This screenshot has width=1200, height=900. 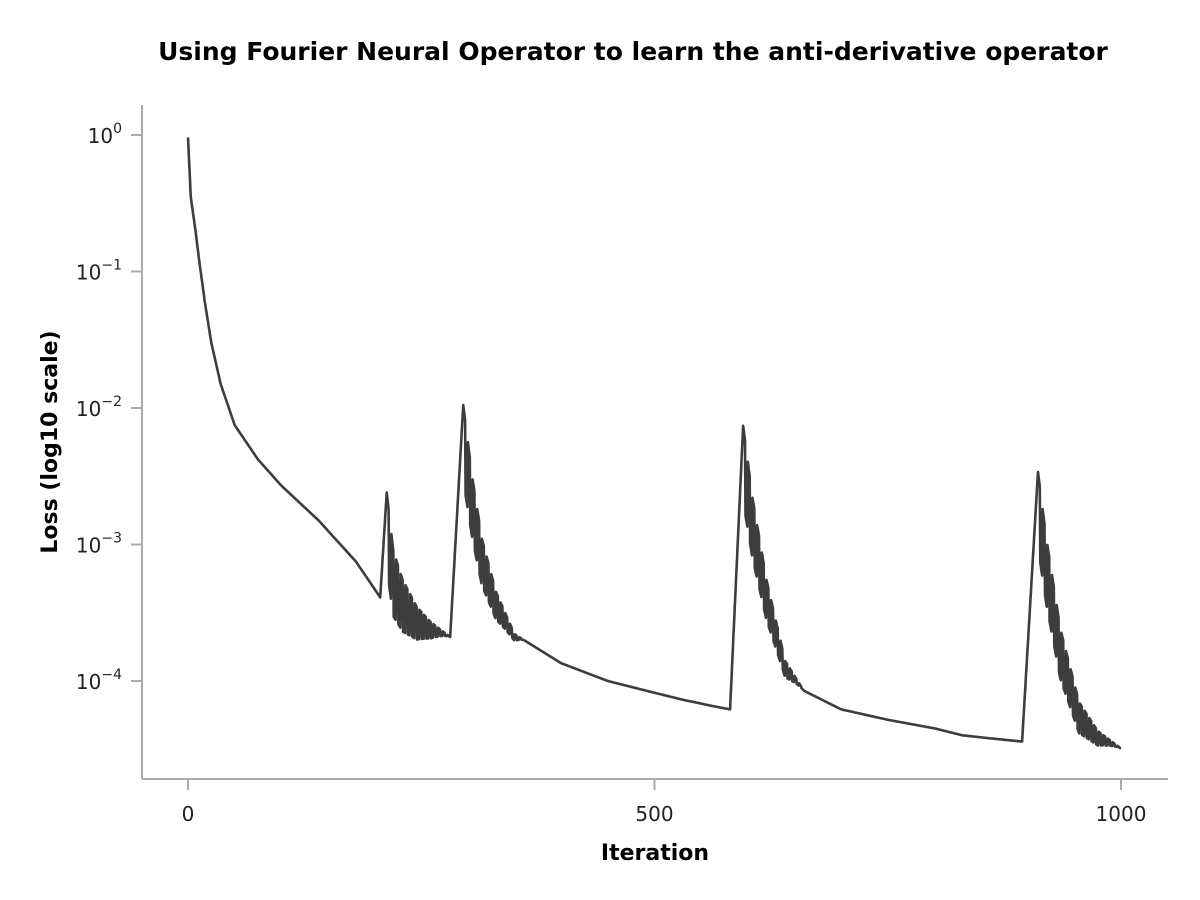 I want to click on x-tick-label: 0, so click(x=188, y=814).